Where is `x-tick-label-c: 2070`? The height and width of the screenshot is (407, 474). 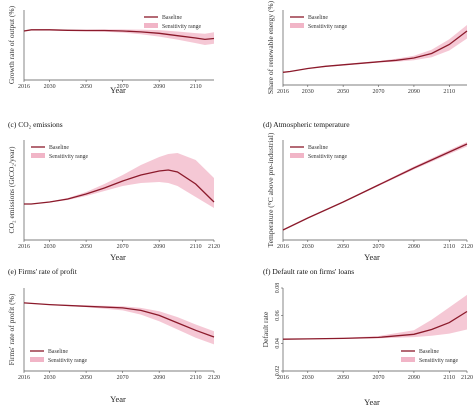 x-tick-label-c: 2070 is located at coordinates (123, 247).